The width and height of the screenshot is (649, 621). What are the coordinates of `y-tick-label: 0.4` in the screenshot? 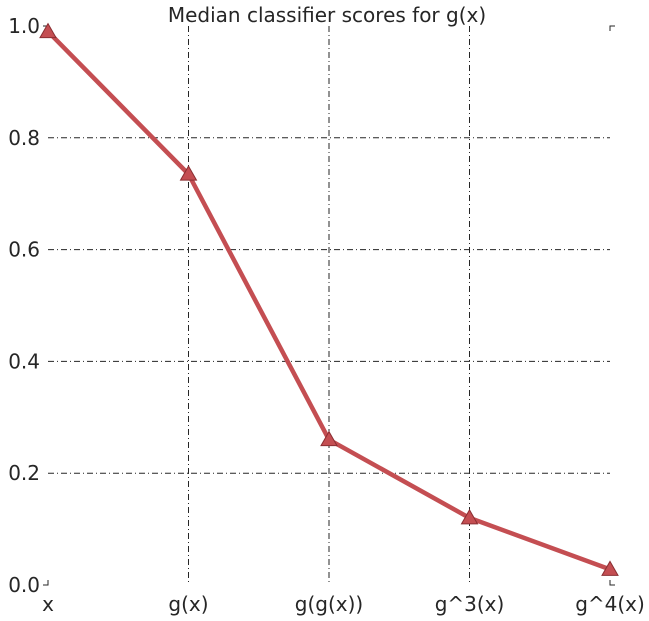 It's located at (24, 361).